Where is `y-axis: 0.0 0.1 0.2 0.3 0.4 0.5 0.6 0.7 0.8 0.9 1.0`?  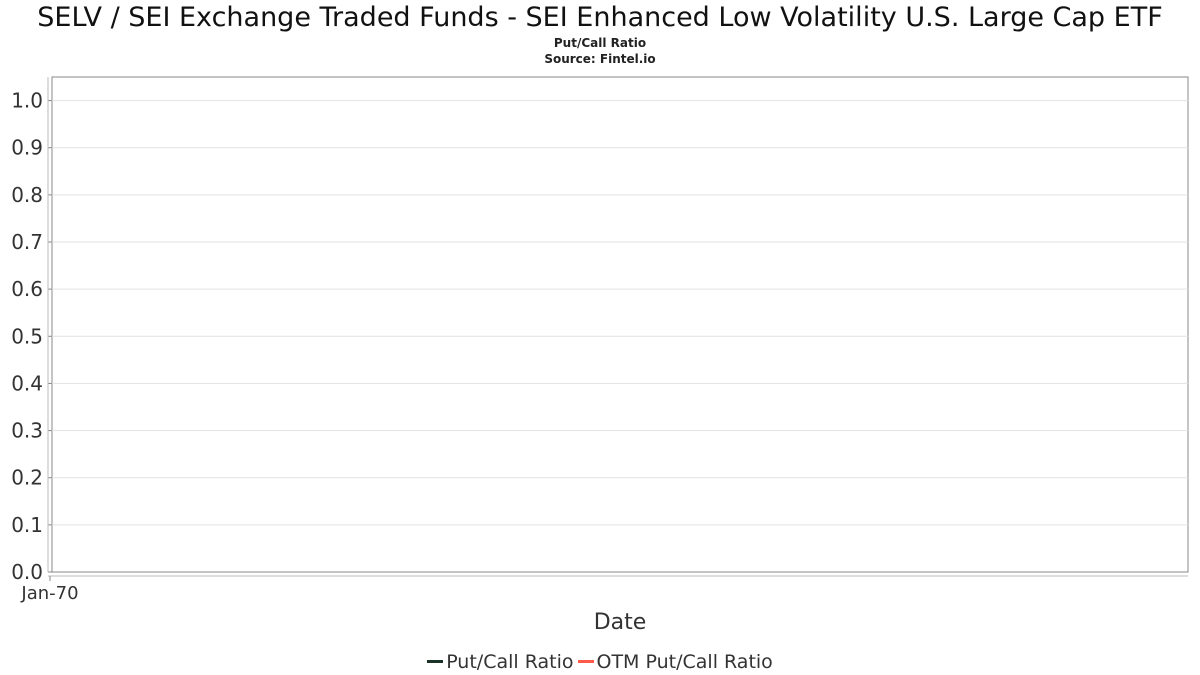 y-axis: 0.0 0.1 0.2 0.3 0.4 0.5 0.6 0.7 0.8 0.9 1.0 is located at coordinates (31, 330).